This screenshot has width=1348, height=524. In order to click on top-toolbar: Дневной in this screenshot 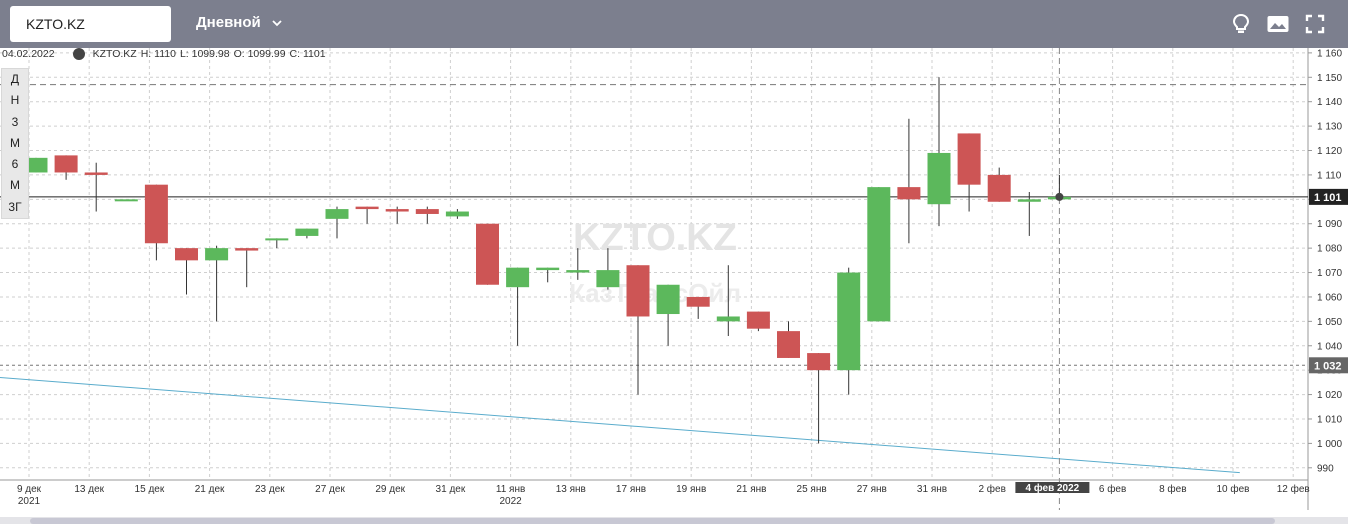, I will do `click(674, 24)`.